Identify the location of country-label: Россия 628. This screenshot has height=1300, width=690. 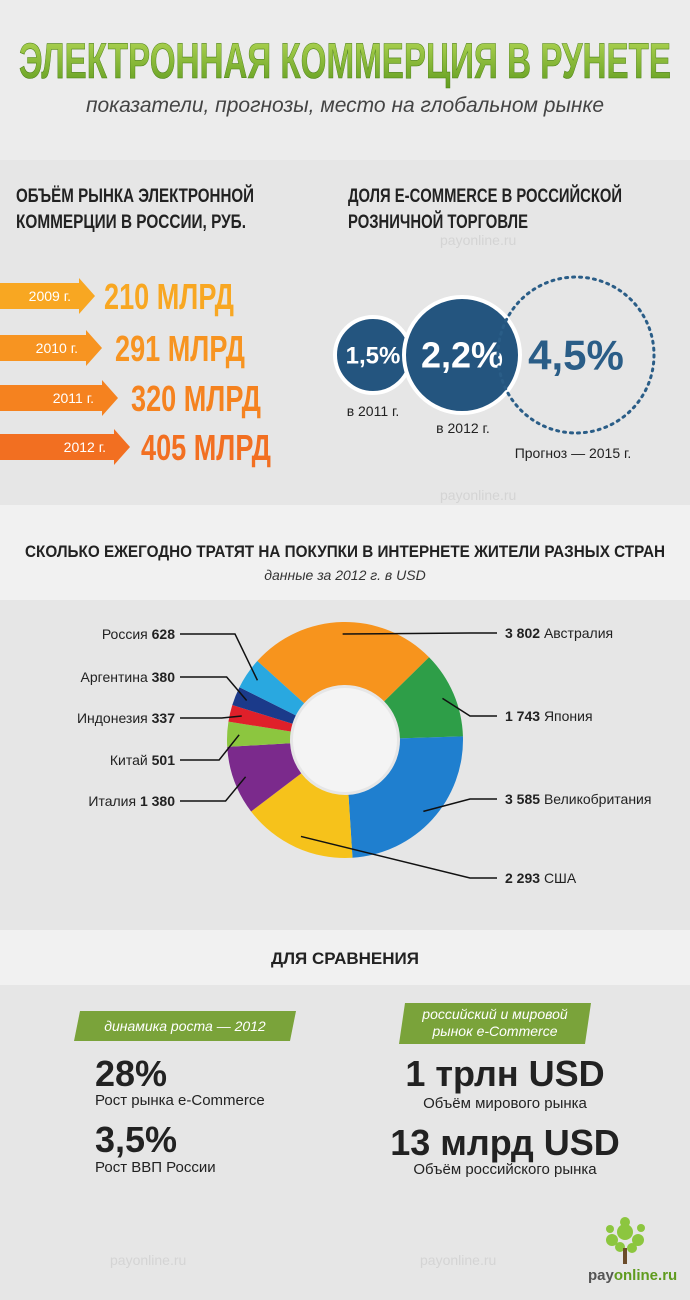
(138, 634).